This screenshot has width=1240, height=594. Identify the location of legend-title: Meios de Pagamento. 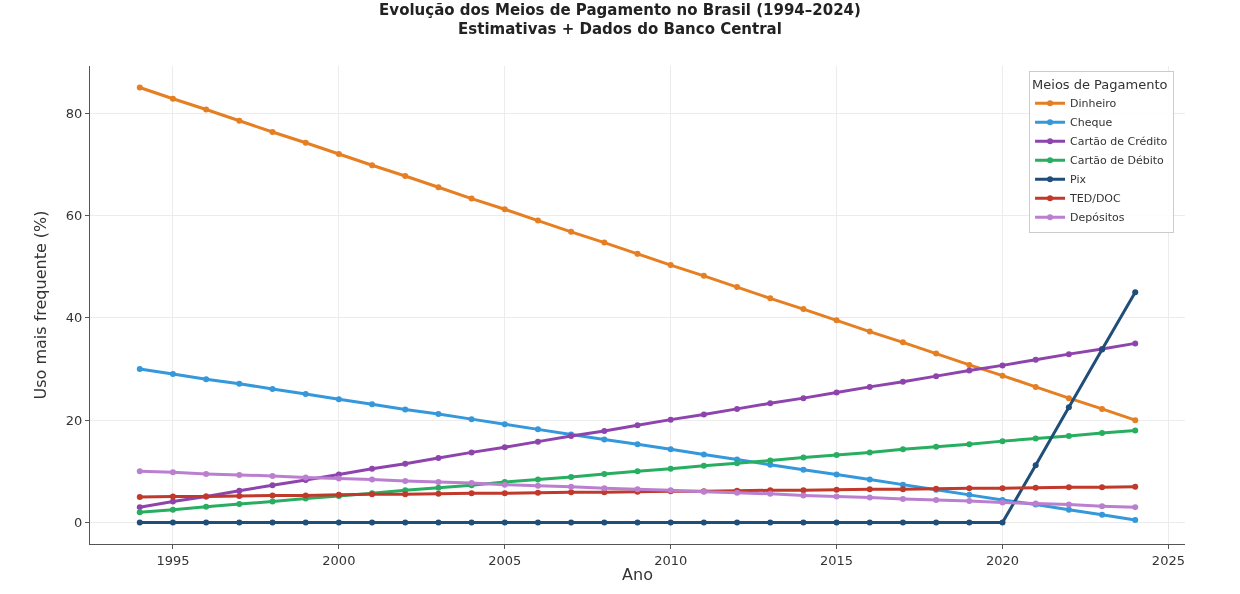
(1100, 84).